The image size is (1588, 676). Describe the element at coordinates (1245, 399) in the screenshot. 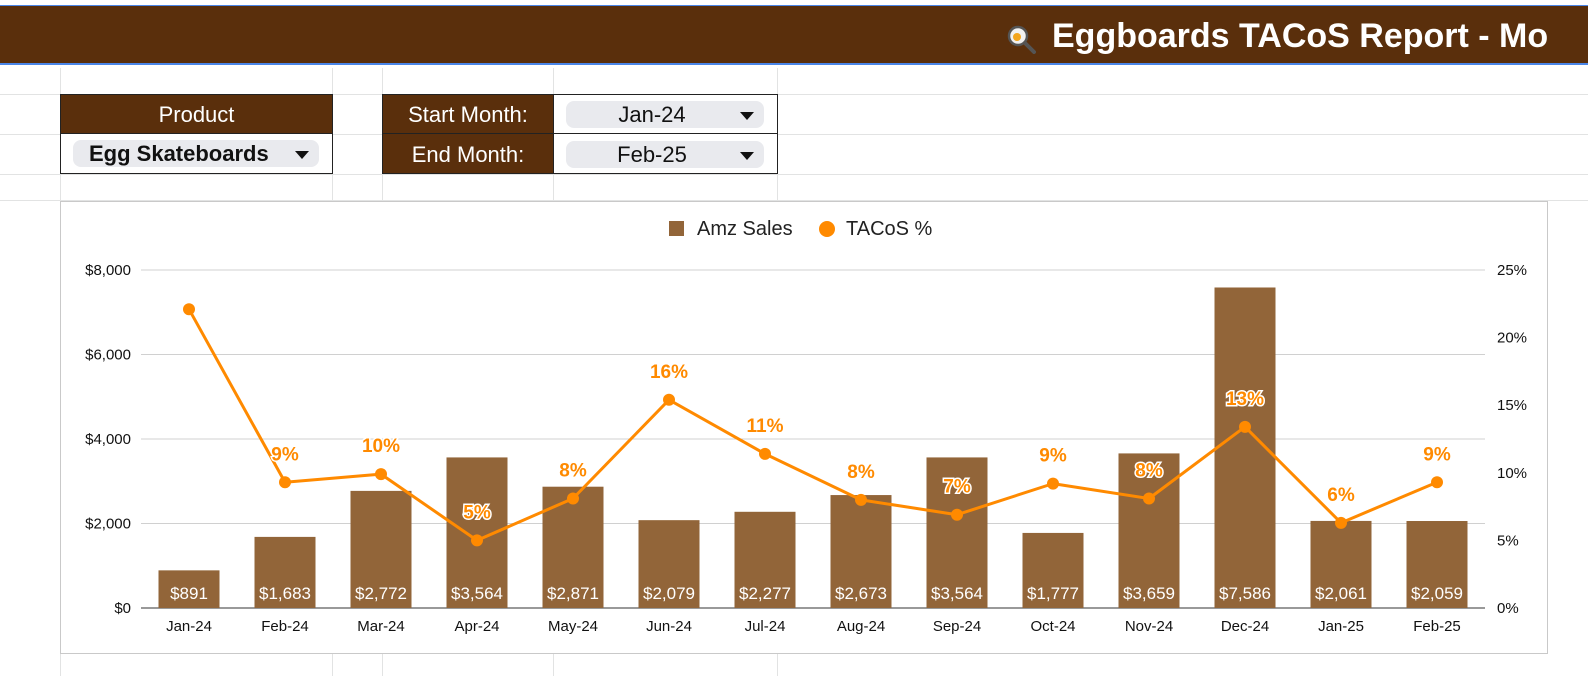

I see `tacos-value-label: 13%` at that location.